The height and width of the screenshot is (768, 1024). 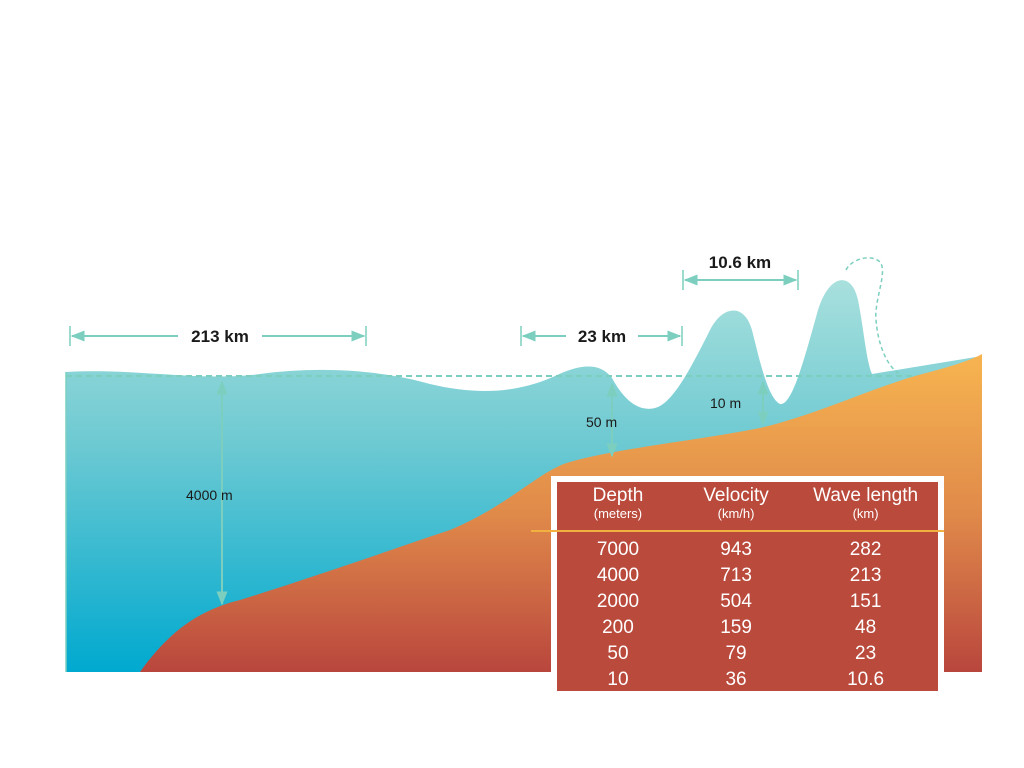 What do you see at coordinates (740, 262) in the screenshot?
I see `span-10-6-km-label: 10.6 km` at bounding box center [740, 262].